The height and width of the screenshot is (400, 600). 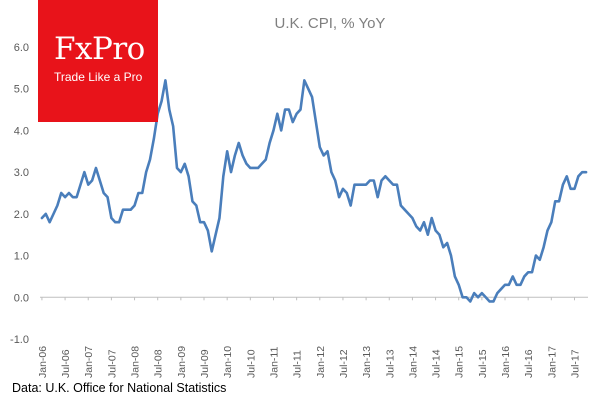 What do you see at coordinates (321, 362) in the screenshot?
I see `x-tick-label: Jan-12` at bounding box center [321, 362].